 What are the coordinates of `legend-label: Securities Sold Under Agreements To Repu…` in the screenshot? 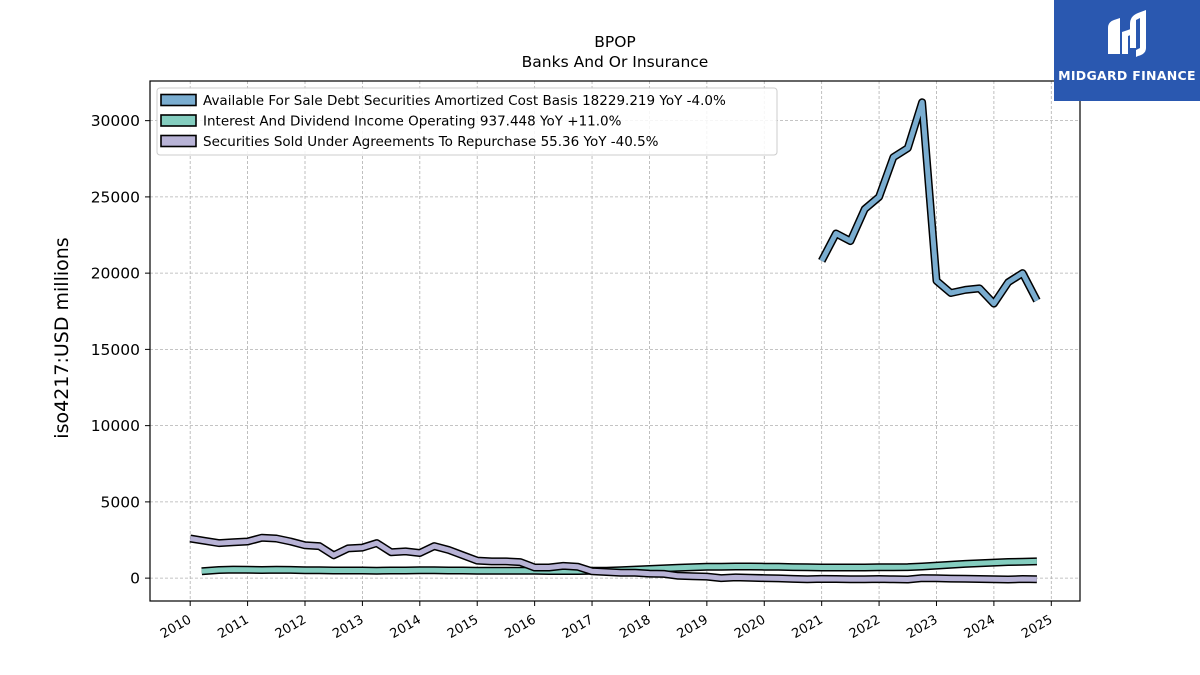 It's located at (431, 142).